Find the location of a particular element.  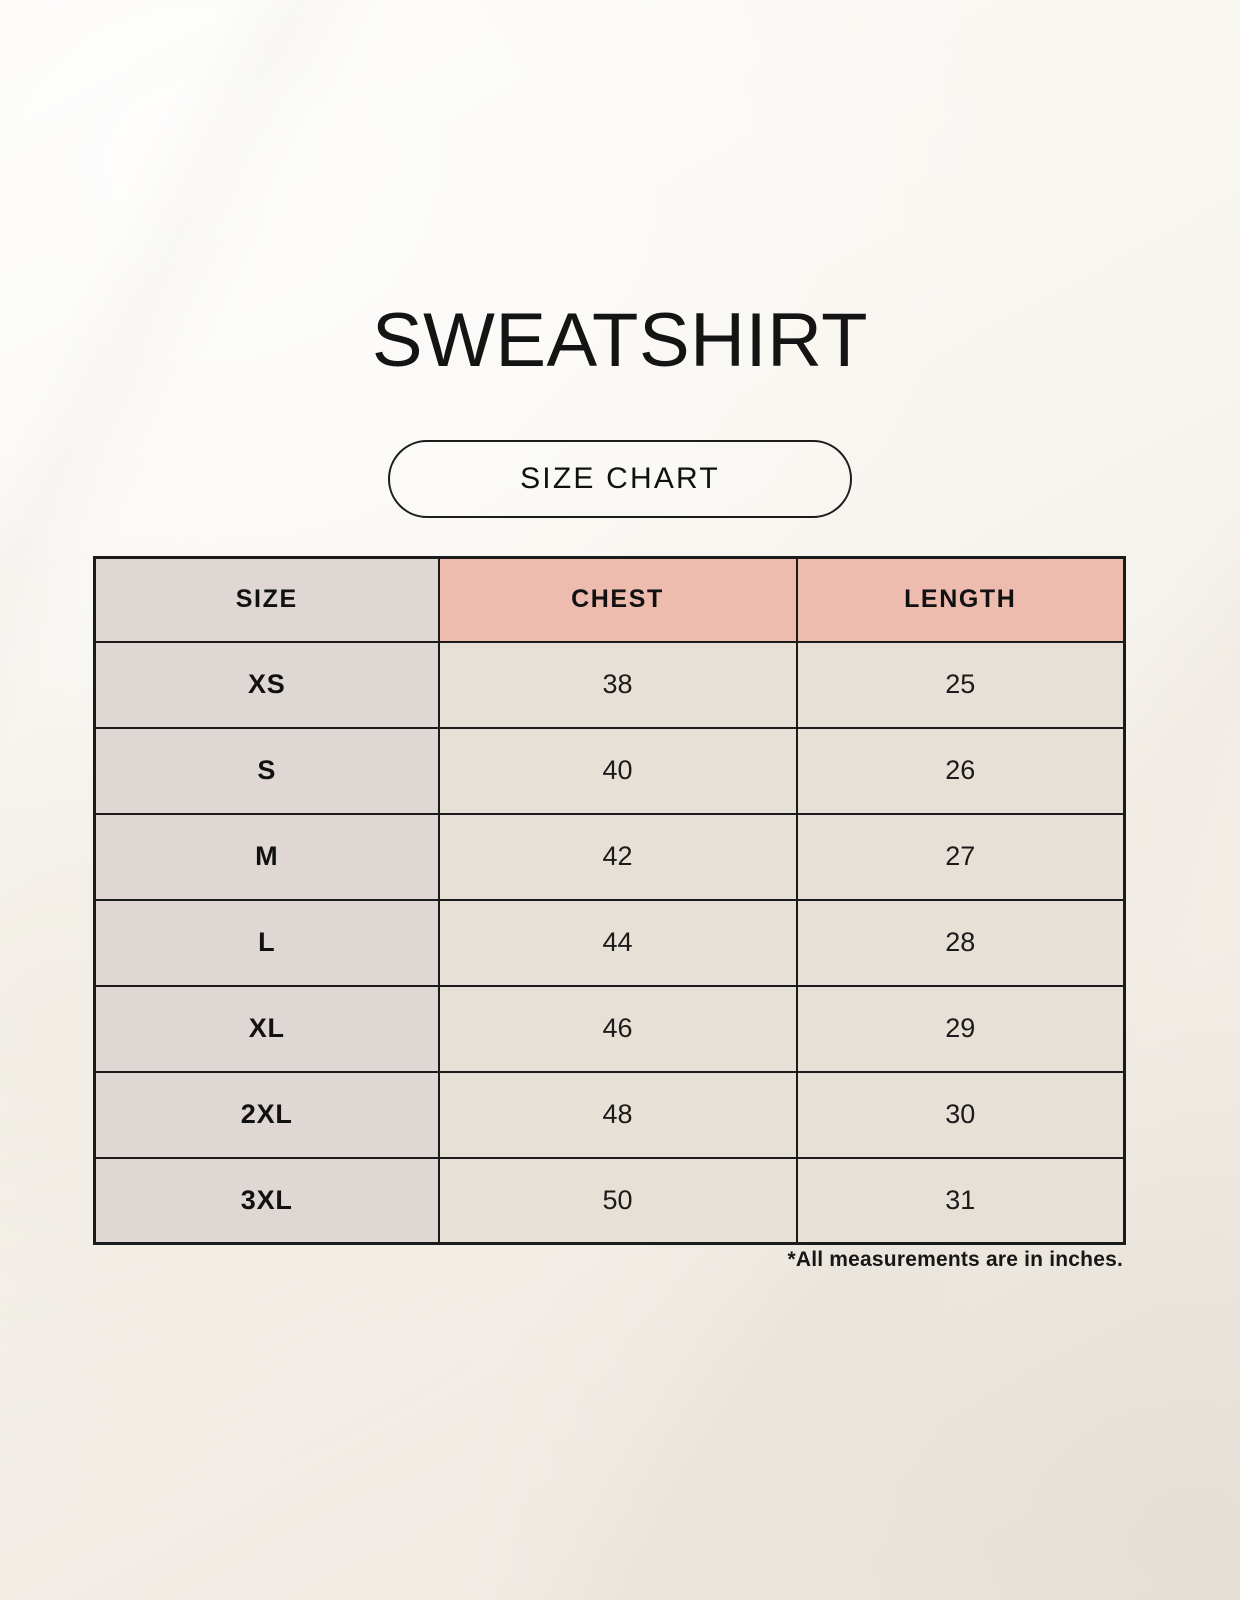

table-header-row: SIZE CHEST LENGTH is located at coordinates (609, 599).